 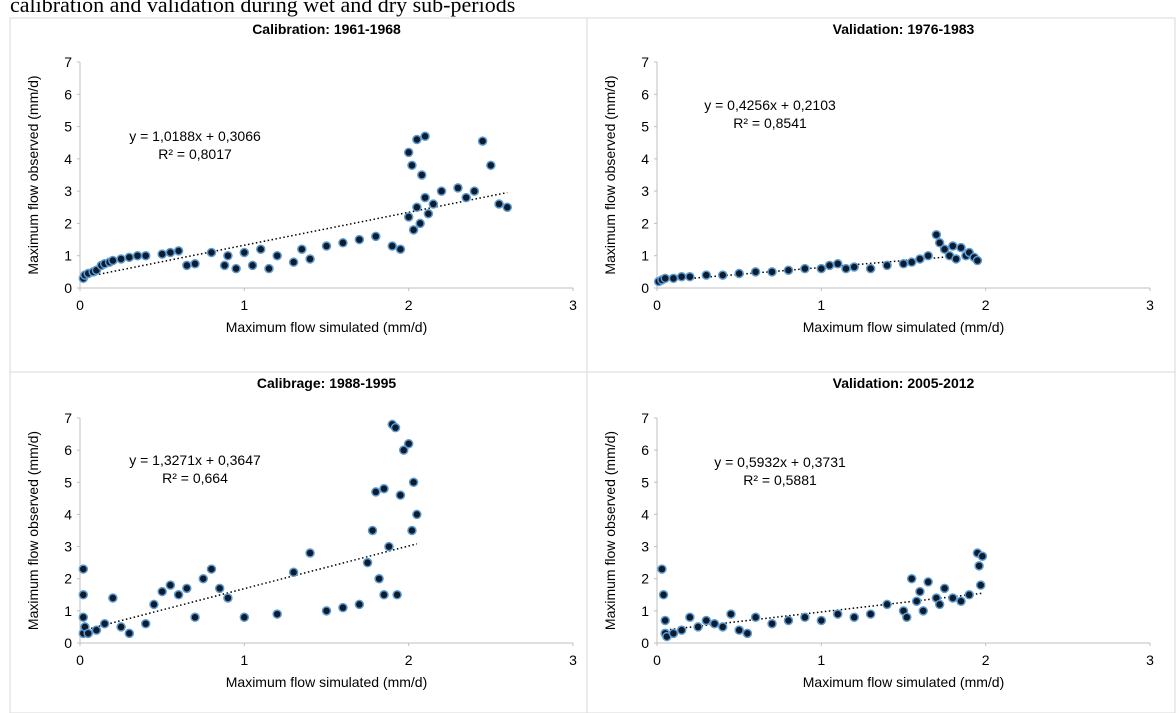 What do you see at coordinates (780, 462) in the screenshot?
I see `trendline-equation: y = 0,5932x + 0,3731` at bounding box center [780, 462].